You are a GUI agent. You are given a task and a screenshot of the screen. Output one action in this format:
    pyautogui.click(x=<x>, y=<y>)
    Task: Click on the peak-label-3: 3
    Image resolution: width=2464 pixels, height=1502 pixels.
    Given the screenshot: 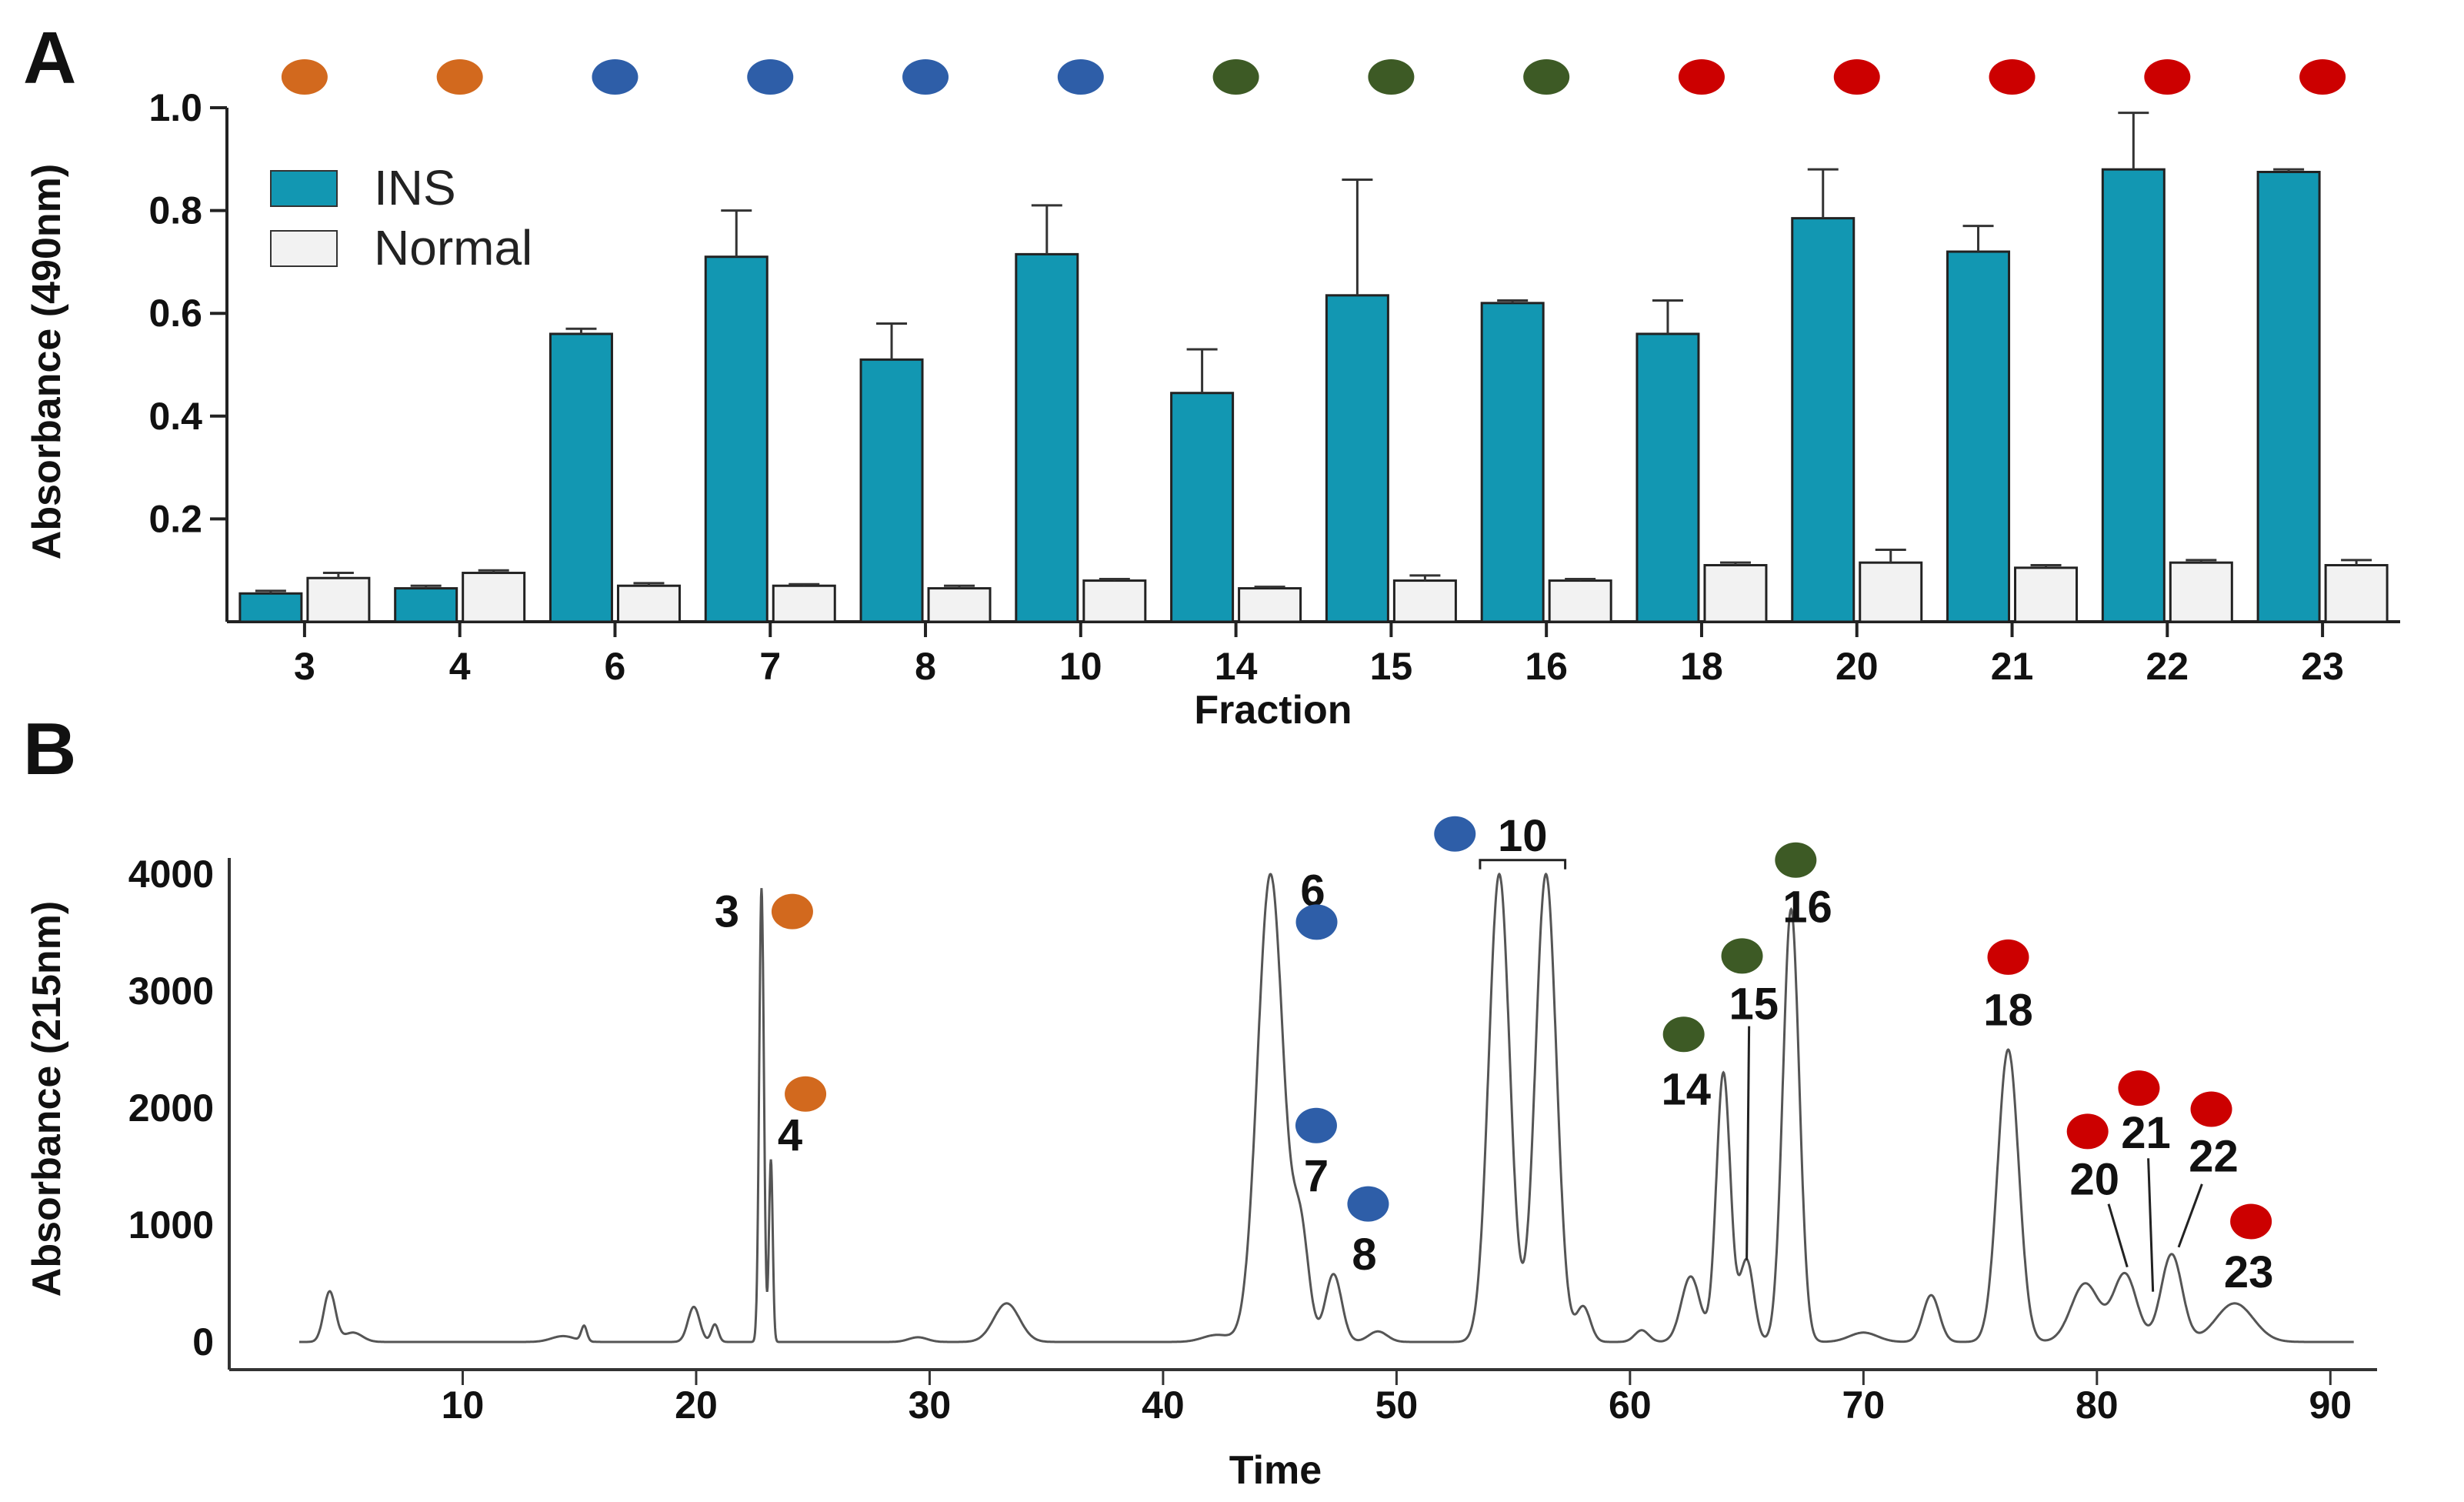 What is the action you would take?
    pyautogui.click(x=727, y=912)
    